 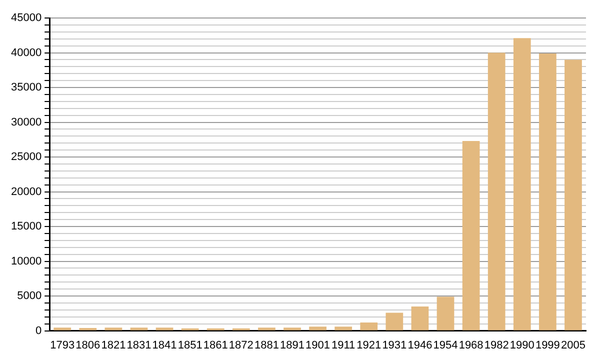 I want to click on x-tick-label: 1901, so click(x=318, y=345).